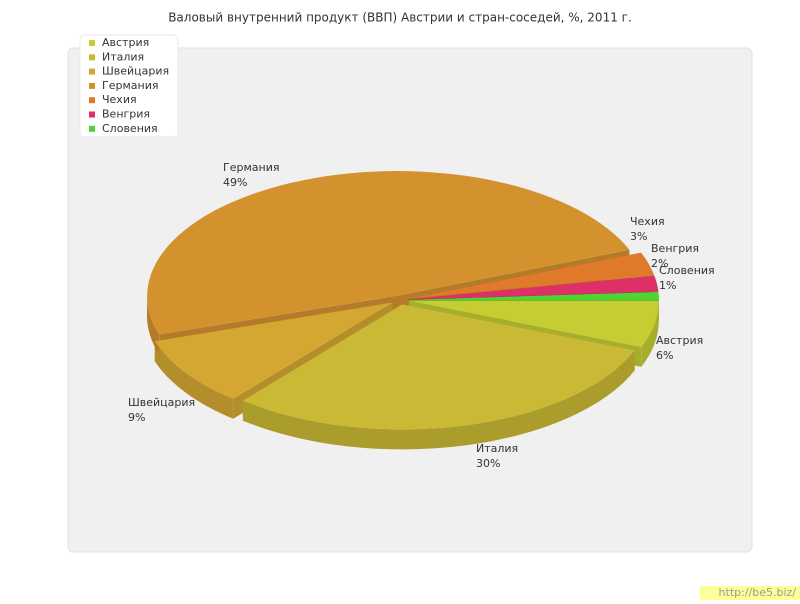  Describe the element at coordinates (119, 99) in the screenshot. I see `legend-label: Чехия` at that location.